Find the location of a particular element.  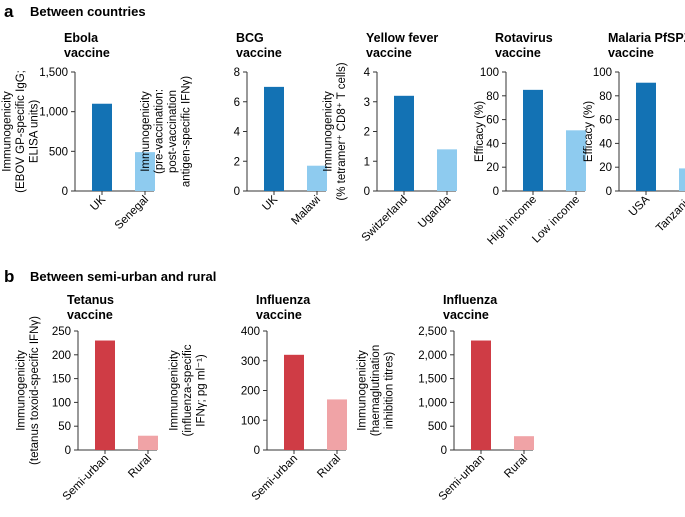

y-tick-label: 40 is located at coordinates (492, 144).